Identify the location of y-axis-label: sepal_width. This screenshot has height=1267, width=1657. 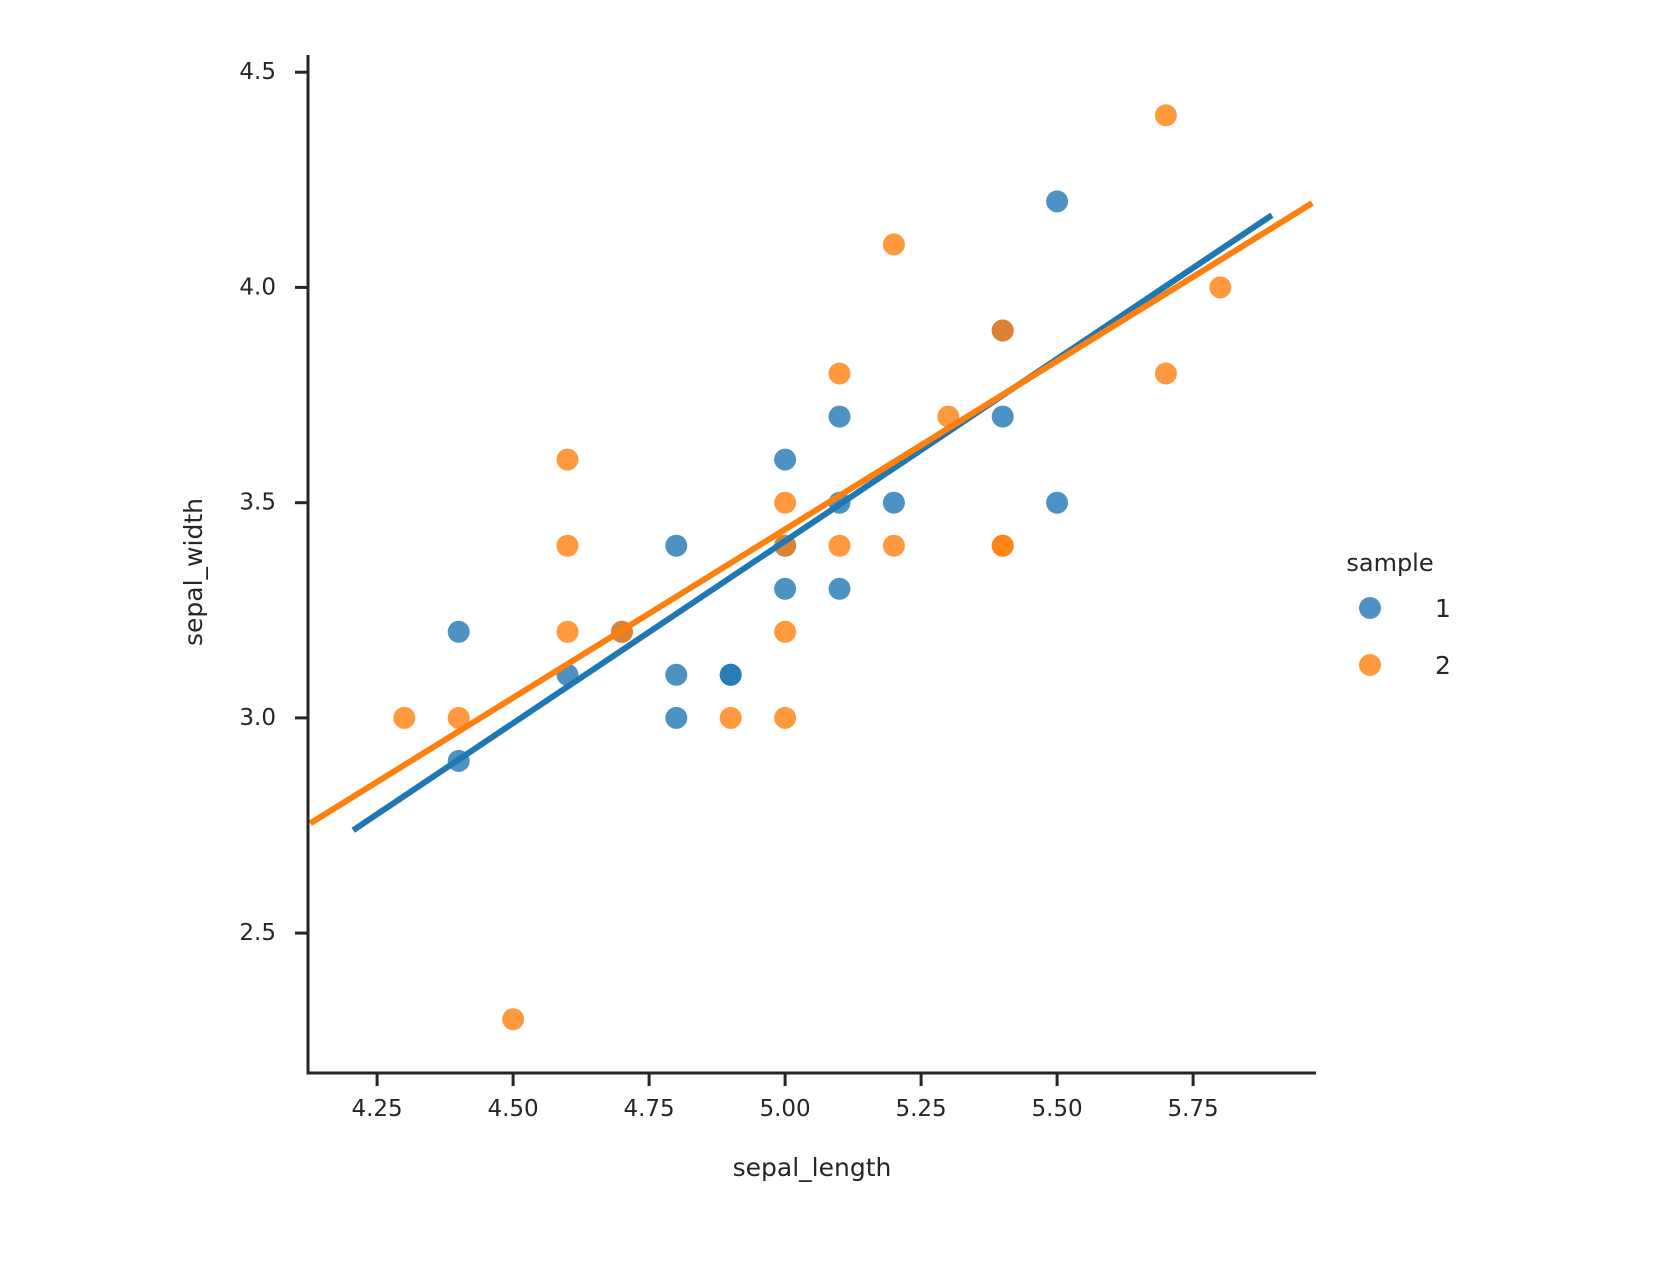
(193, 572).